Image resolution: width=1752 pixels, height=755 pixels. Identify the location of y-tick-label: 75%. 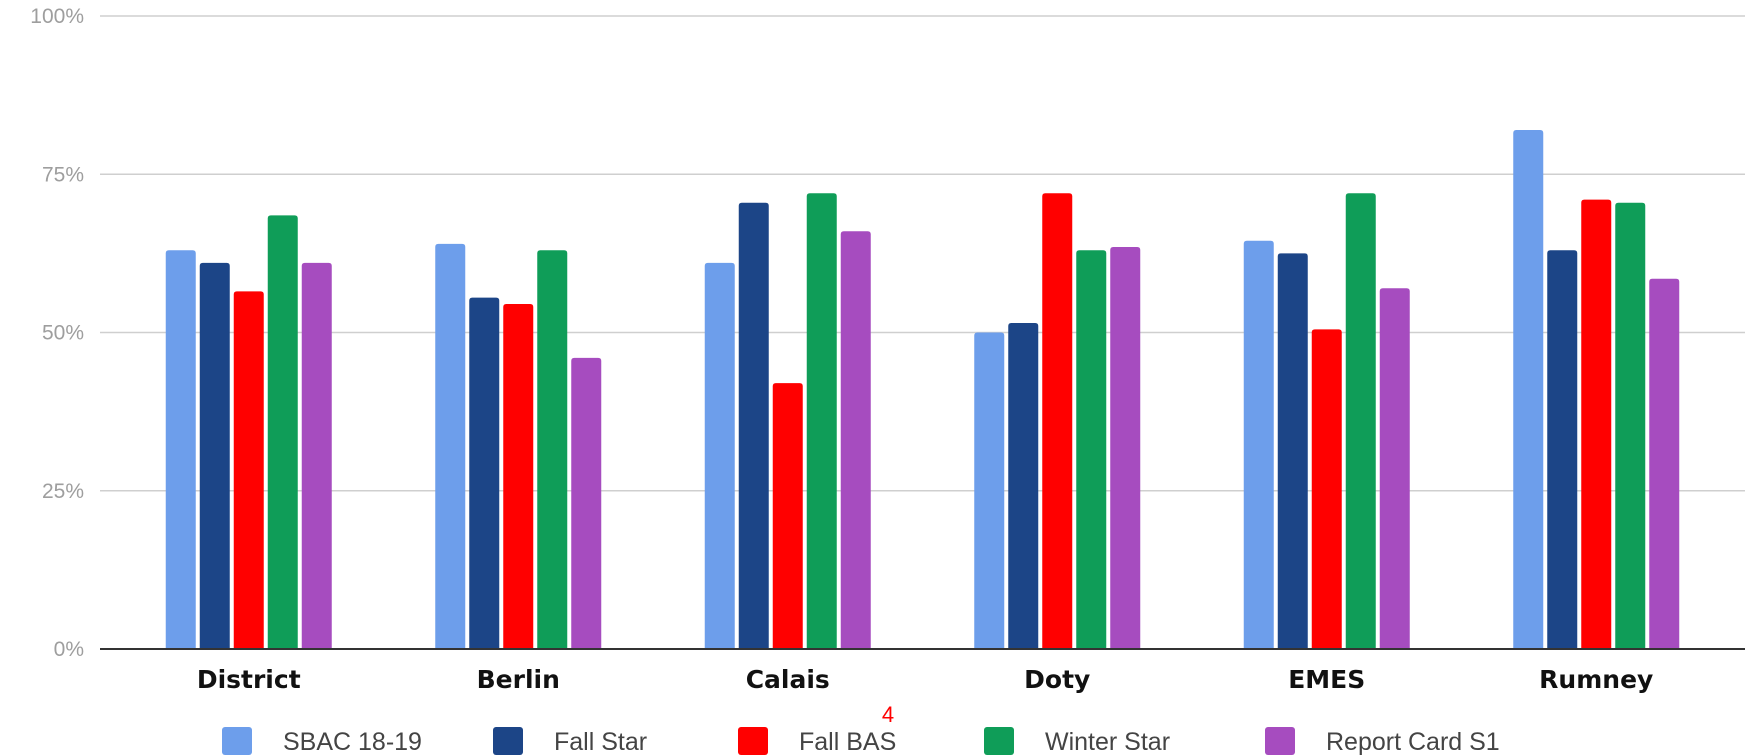
(63, 174).